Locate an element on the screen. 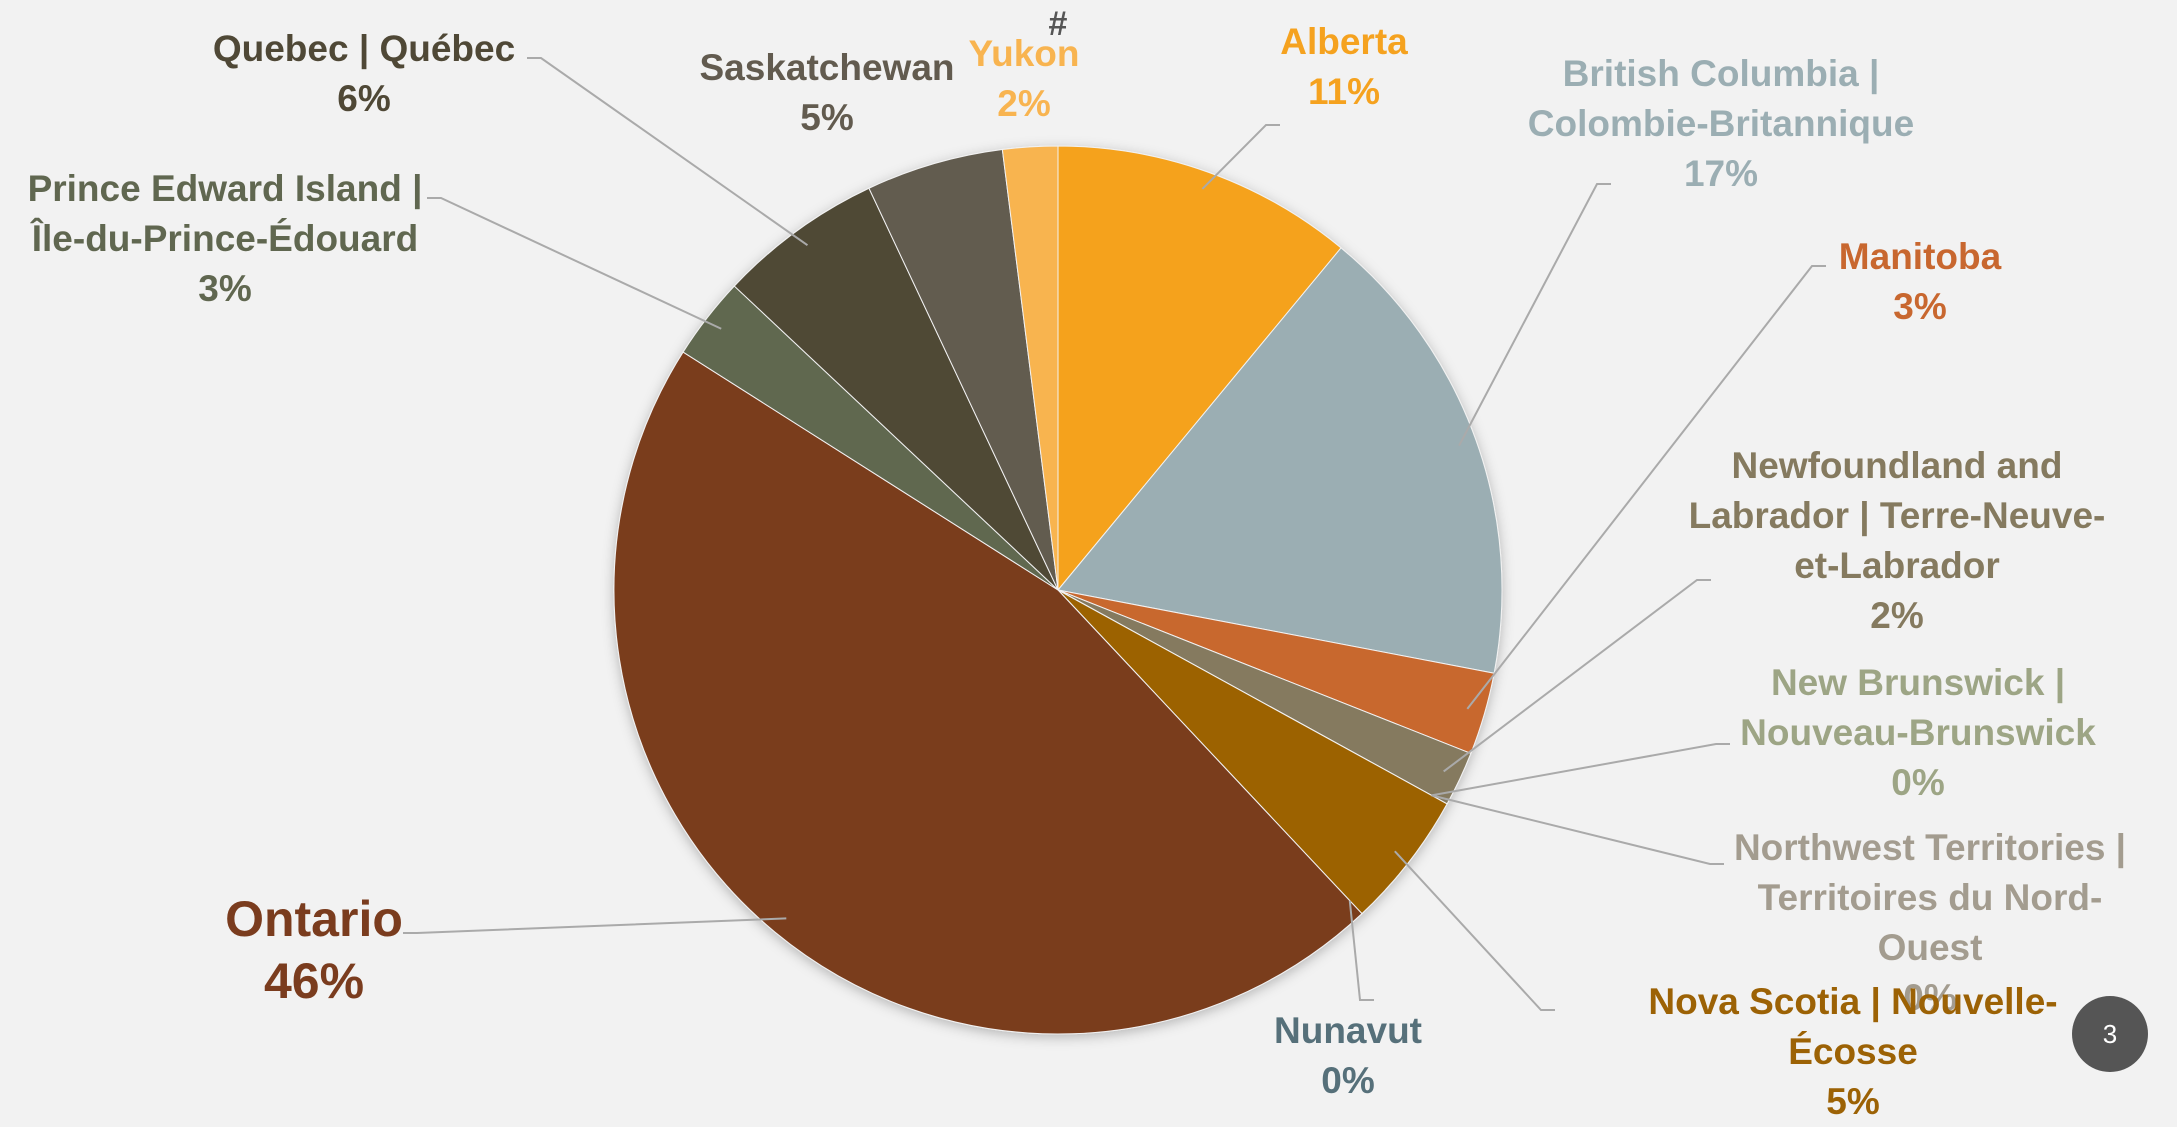 This screenshot has width=2177, height=1127. category-label: Nunavut is located at coordinates (1348, 1030).